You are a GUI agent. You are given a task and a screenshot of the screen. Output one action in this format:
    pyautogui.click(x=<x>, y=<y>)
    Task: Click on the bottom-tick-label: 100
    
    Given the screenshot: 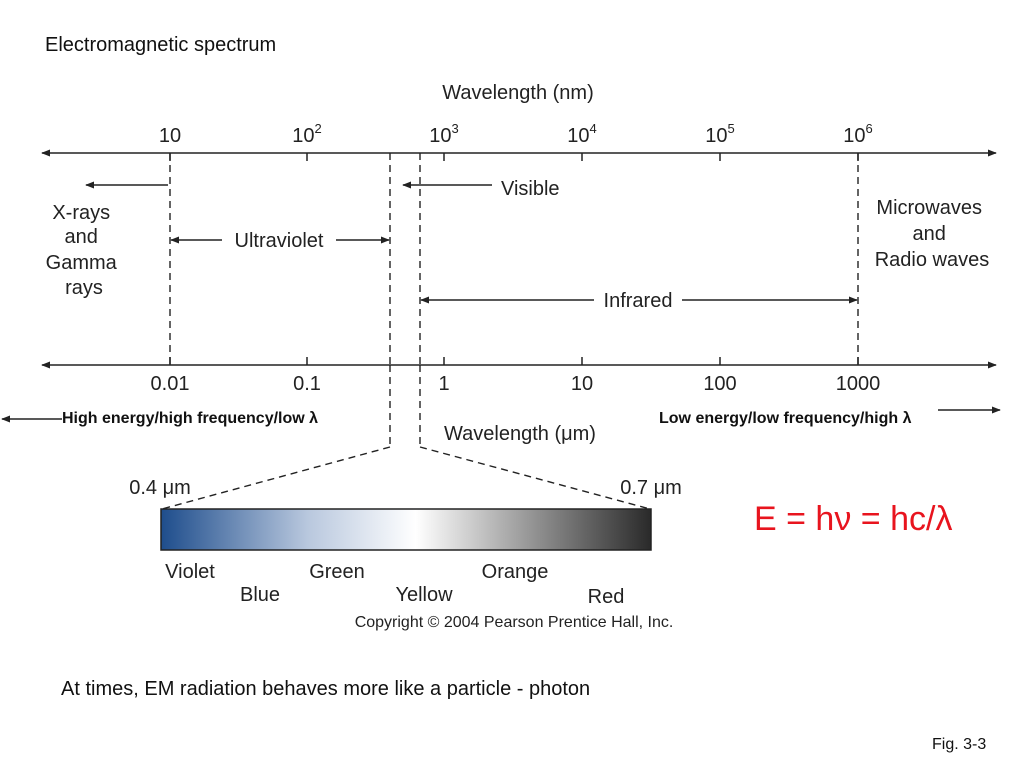 What is the action you would take?
    pyautogui.click(x=719, y=384)
    